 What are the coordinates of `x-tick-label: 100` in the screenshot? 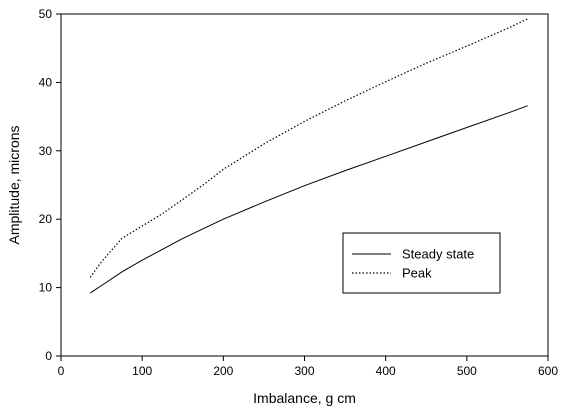 It's located at (142, 371).